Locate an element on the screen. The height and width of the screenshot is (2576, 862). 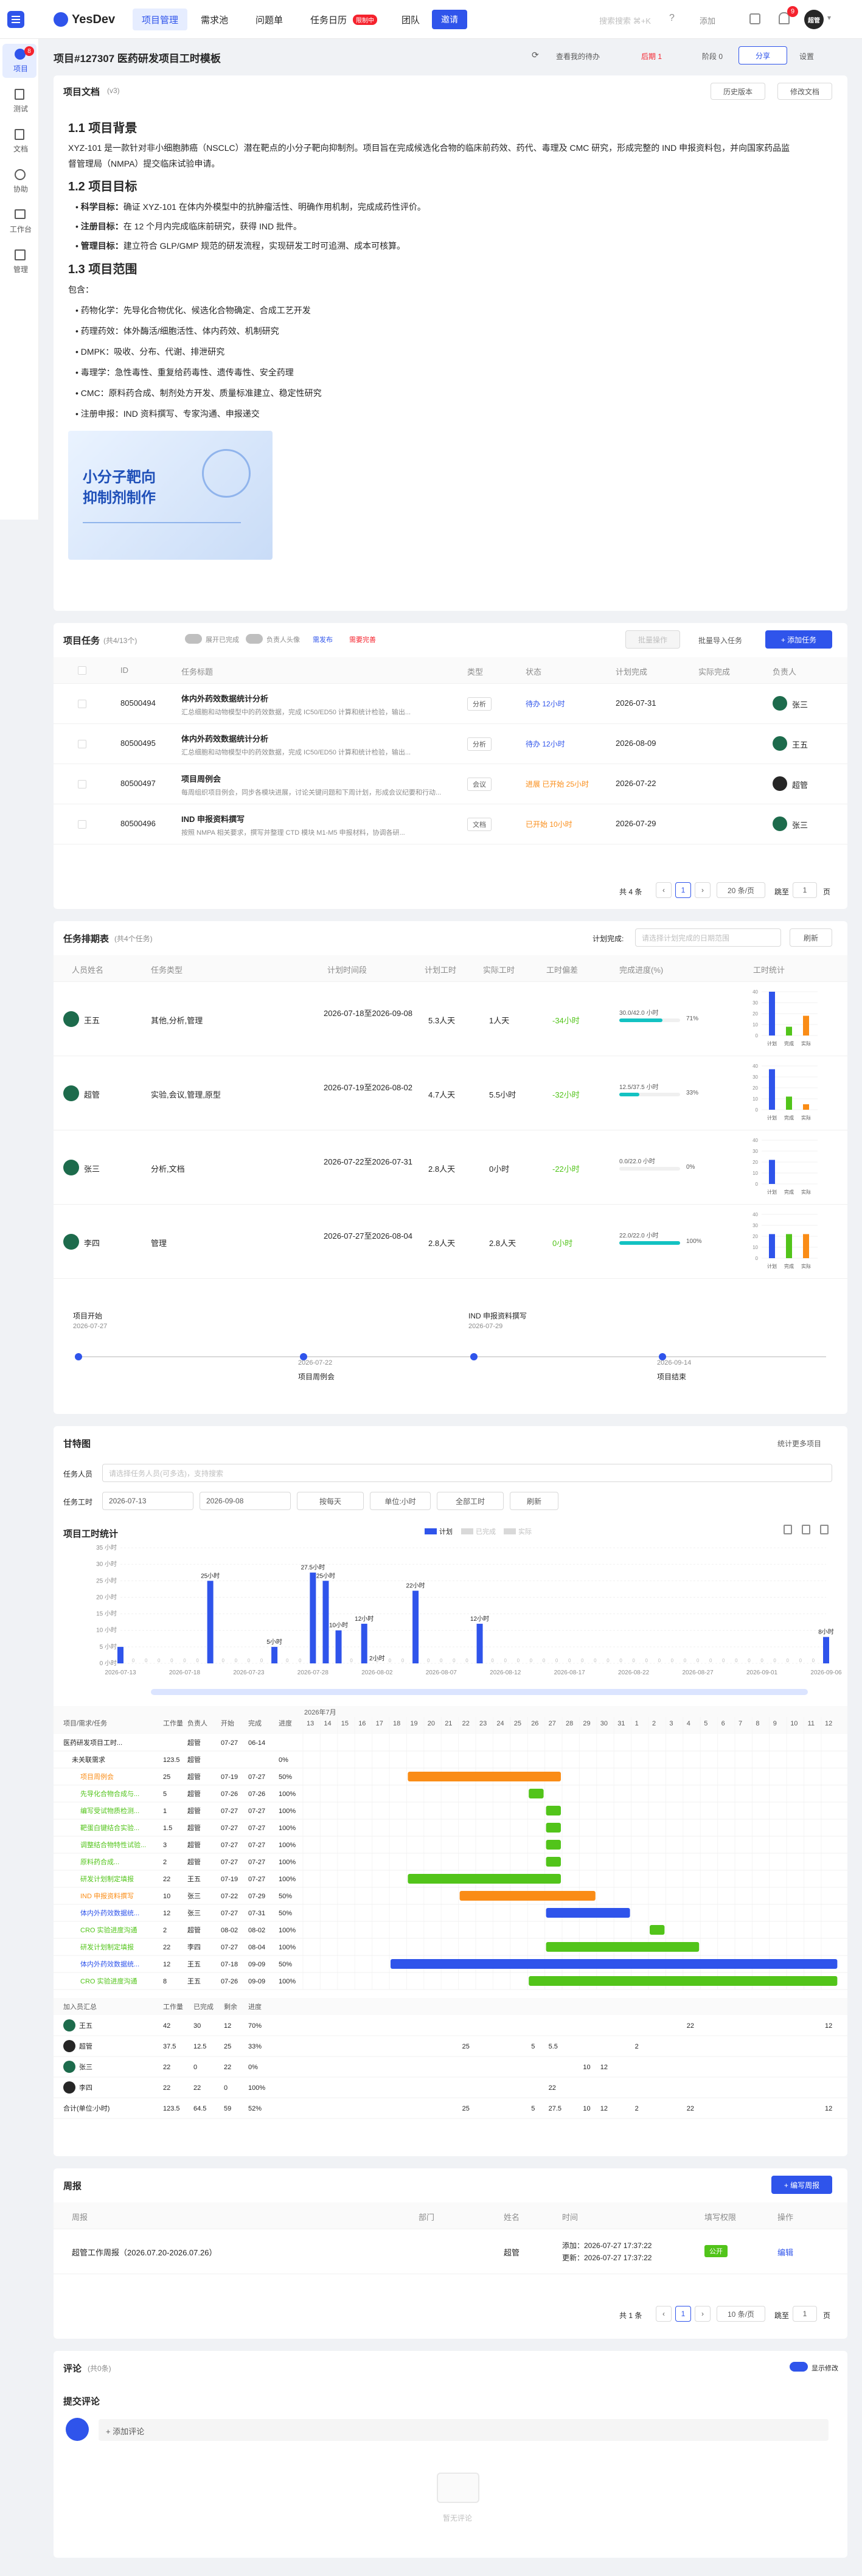
refresh-icon: ⟳ is located at coordinates (535, 55).